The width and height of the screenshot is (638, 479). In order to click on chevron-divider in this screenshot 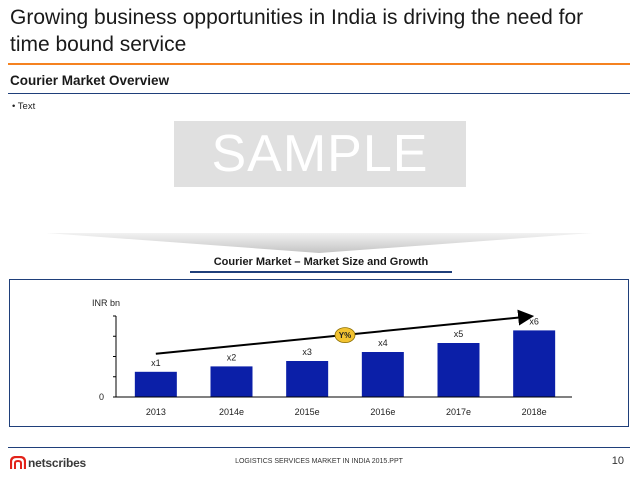, I will do `click(319, 243)`.